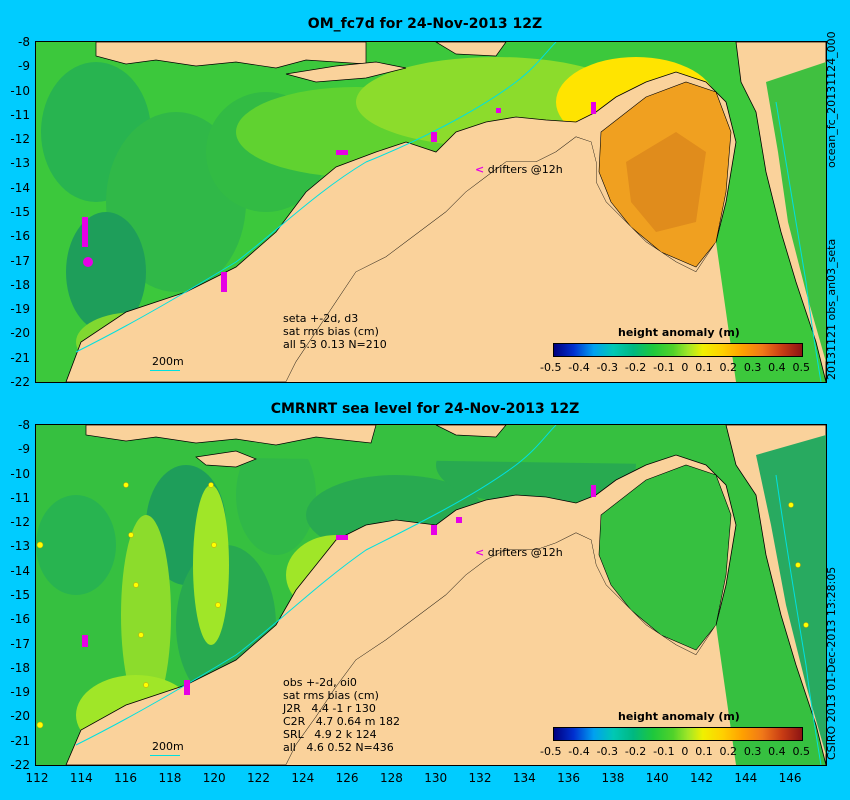  What do you see at coordinates (831, 309) in the screenshot?
I see `top-side-label-lower: 20131121 obs_an03_seta` at bounding box center [831, 309].